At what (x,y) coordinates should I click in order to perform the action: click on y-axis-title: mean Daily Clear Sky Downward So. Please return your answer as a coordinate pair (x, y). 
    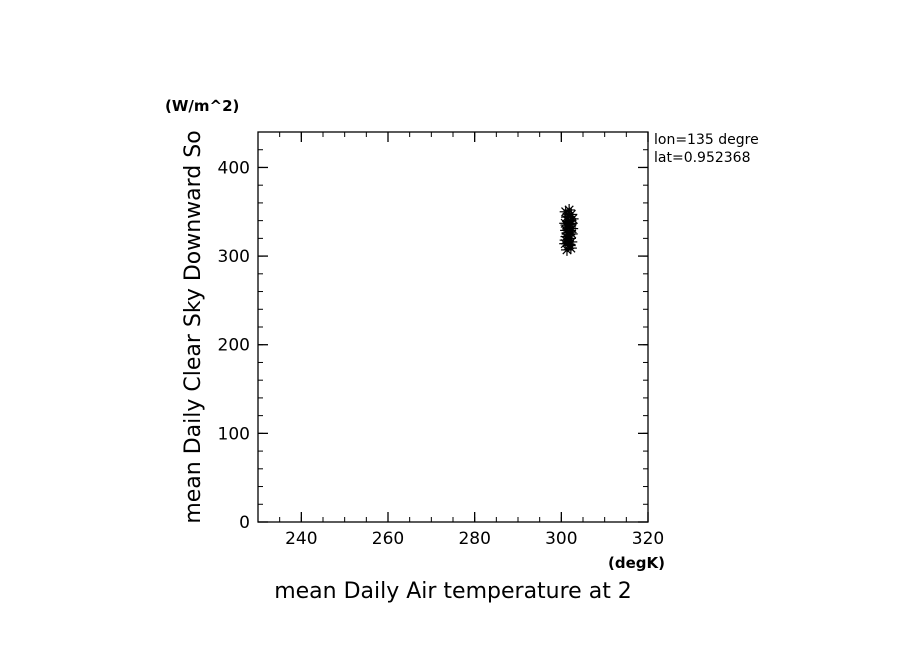
    Looking at the image, I should click on (193, 326).